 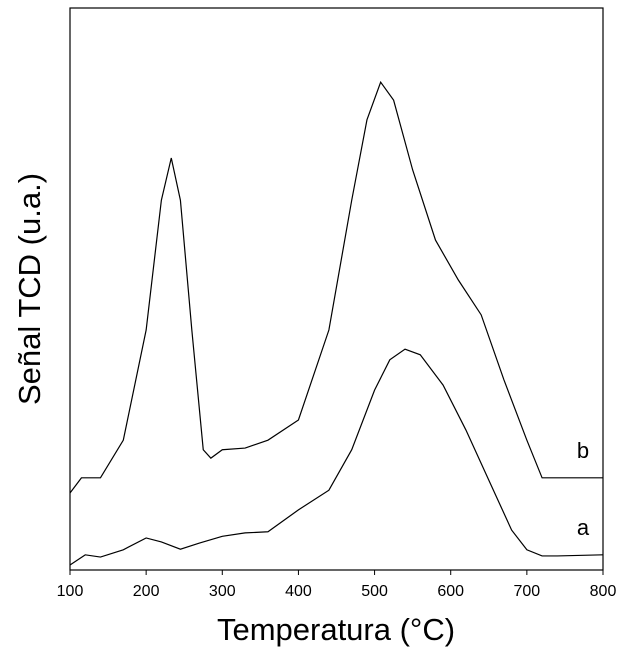 I want to click on x-tick-label: 700, so click(x=527, y=591).